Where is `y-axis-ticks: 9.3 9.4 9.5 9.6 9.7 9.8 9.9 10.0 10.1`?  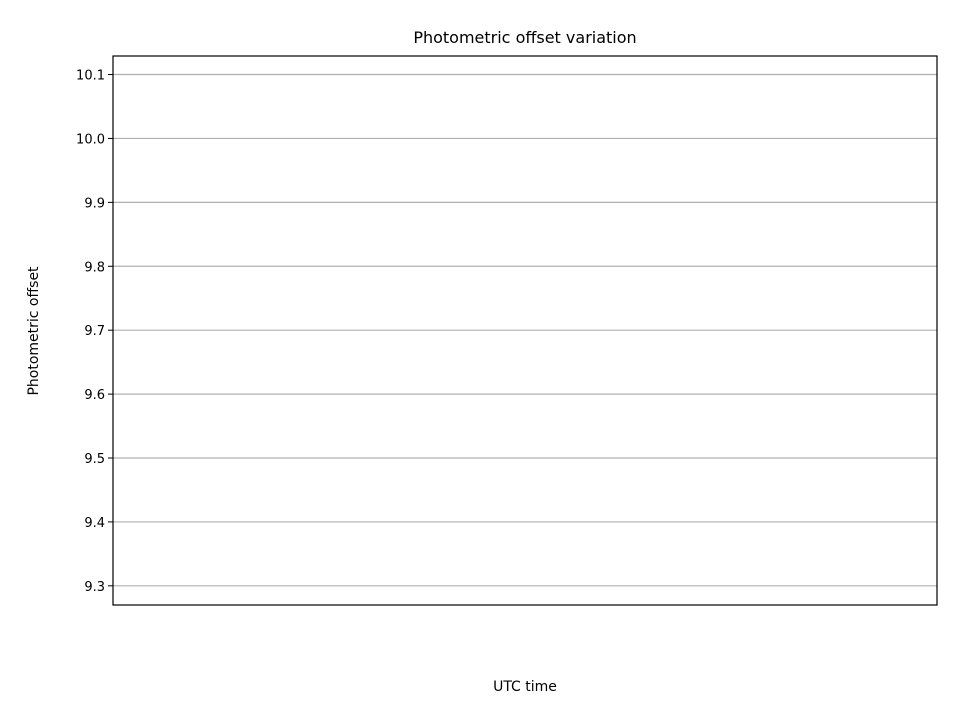
y-axis-ticks: 9.3 9.4 9.5 9.6 9.7 9.8 9.9 10.0 10.1 is located at coordinates (94, 332).